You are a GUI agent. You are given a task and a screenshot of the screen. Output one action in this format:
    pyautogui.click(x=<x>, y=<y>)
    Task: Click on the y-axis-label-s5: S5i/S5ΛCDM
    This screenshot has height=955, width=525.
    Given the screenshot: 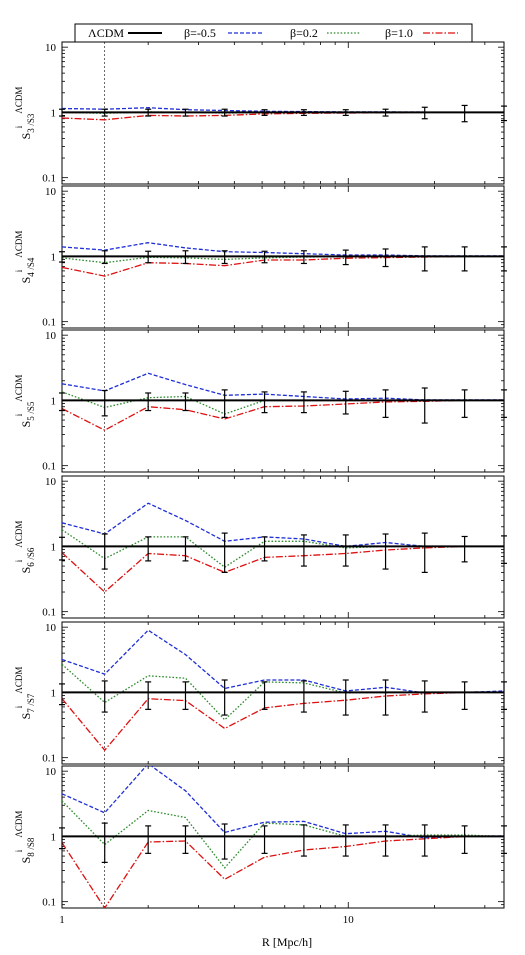 What is the action you would take?
    pyautogui.click(x=25, y=401)
    